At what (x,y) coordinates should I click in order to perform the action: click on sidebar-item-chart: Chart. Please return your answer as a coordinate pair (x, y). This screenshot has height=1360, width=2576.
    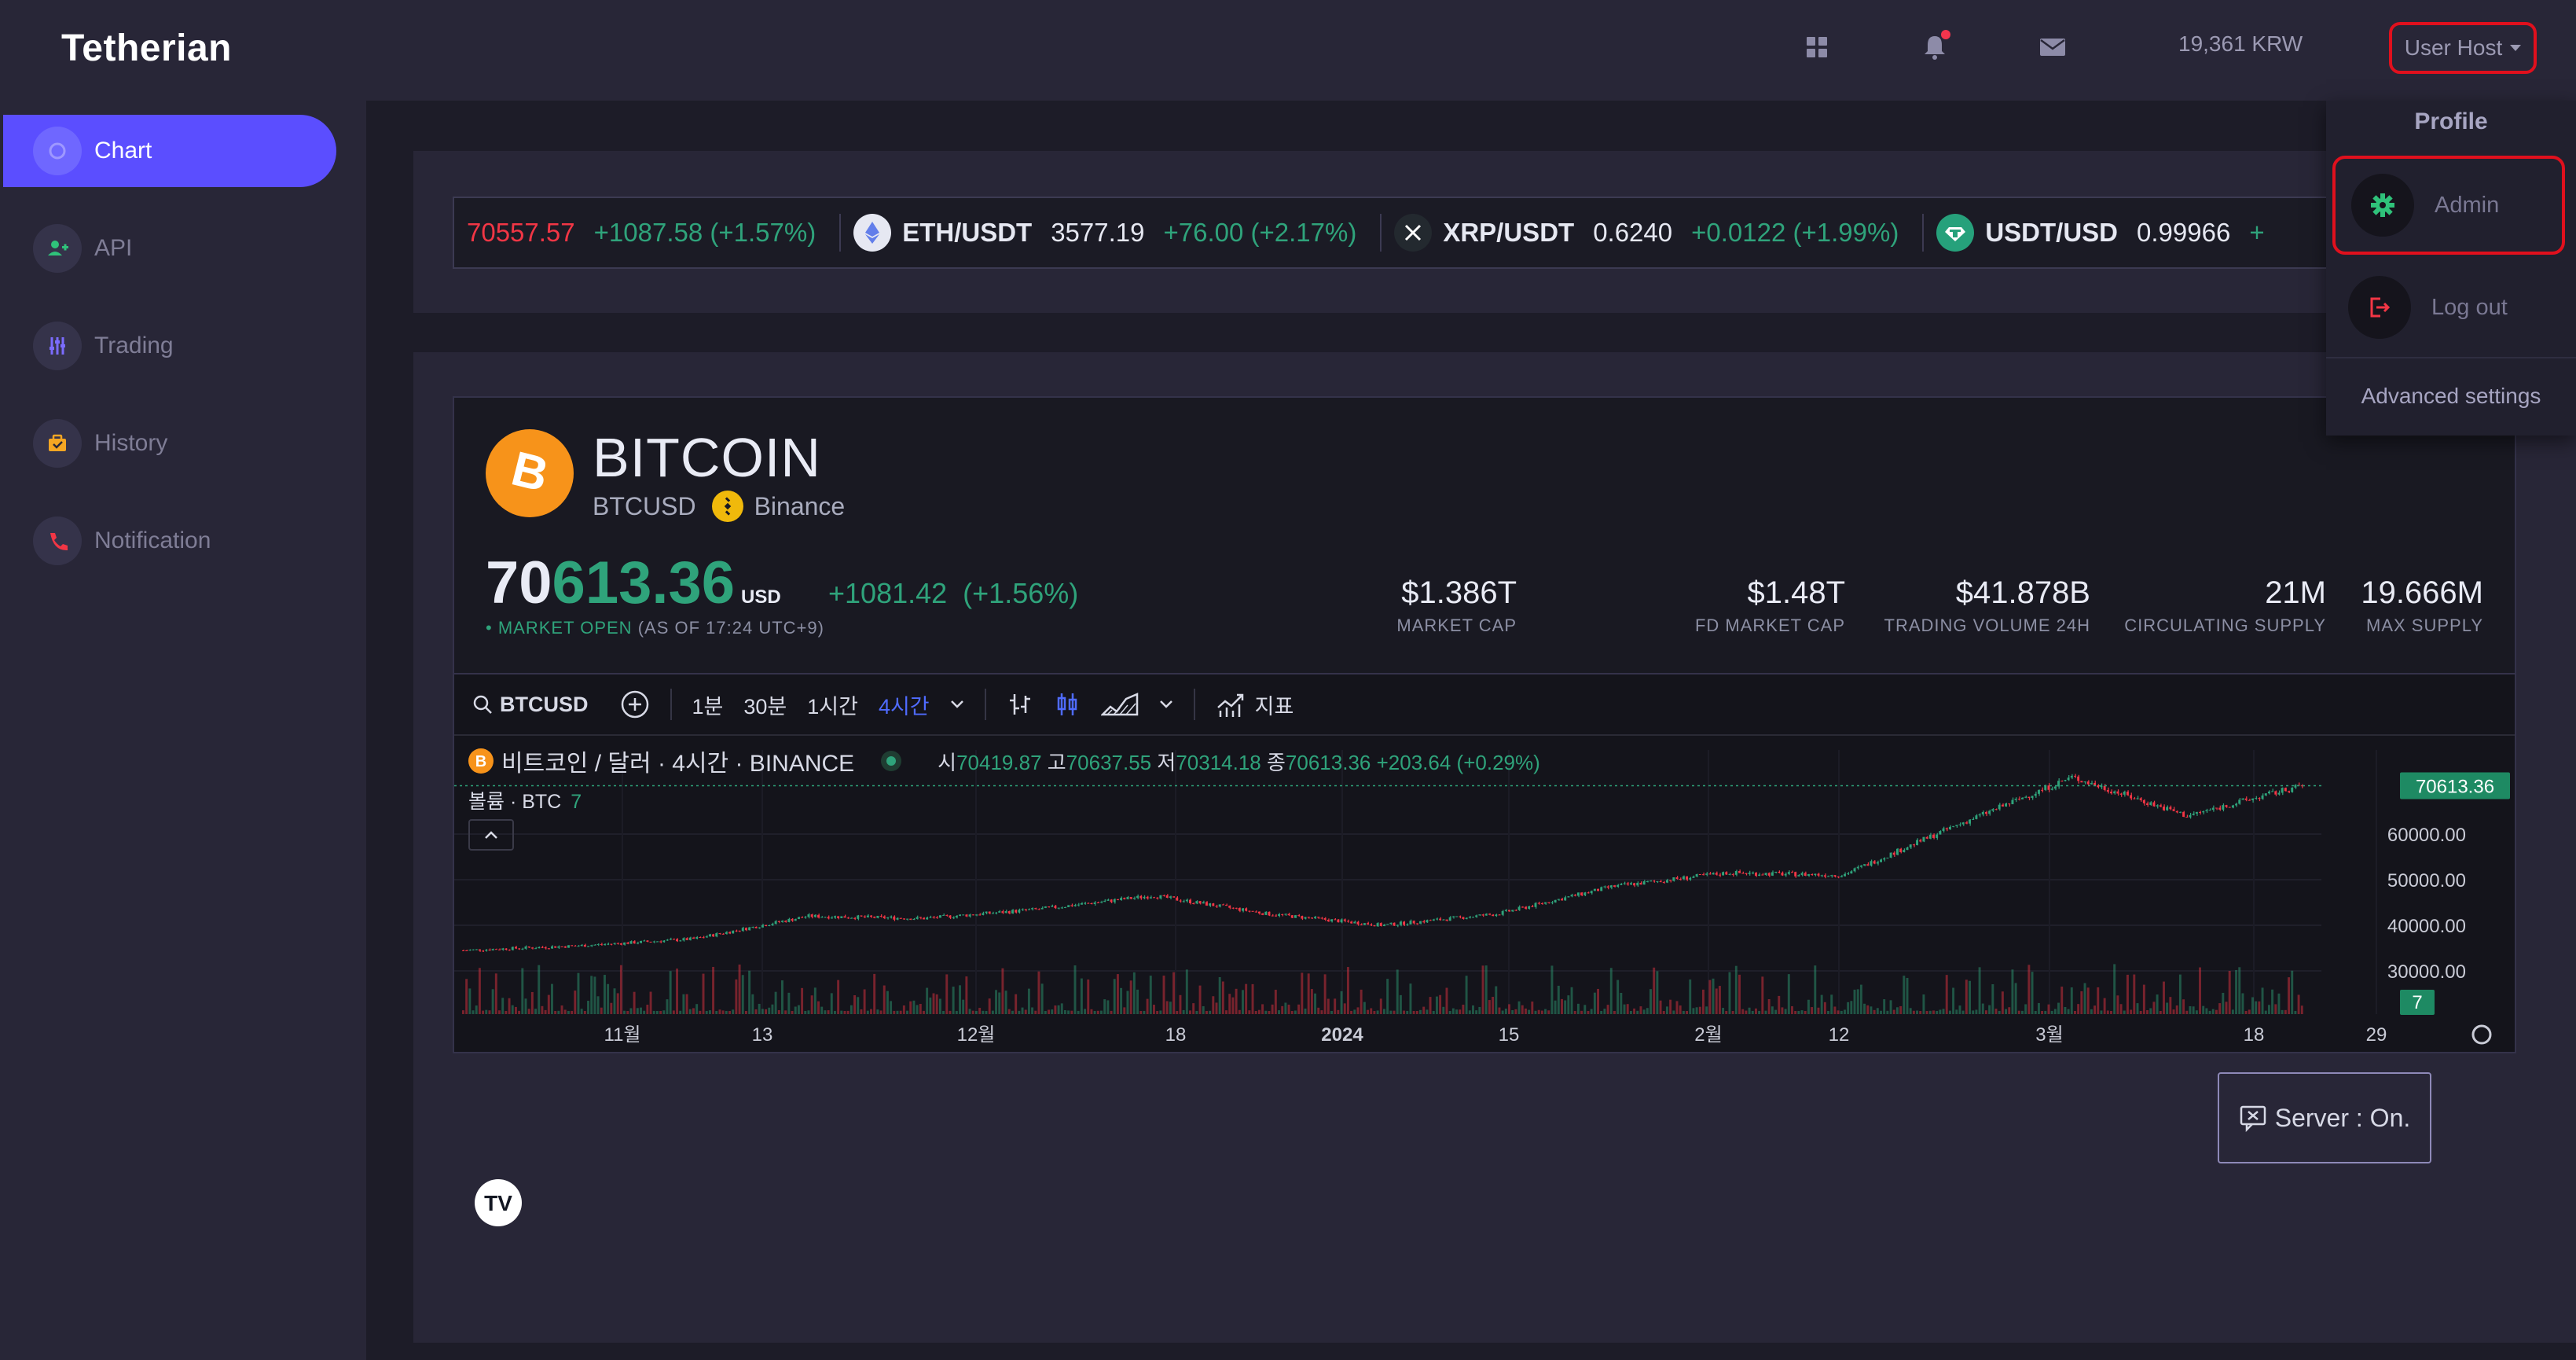
    Looking at the image, I should click on (169, 151).